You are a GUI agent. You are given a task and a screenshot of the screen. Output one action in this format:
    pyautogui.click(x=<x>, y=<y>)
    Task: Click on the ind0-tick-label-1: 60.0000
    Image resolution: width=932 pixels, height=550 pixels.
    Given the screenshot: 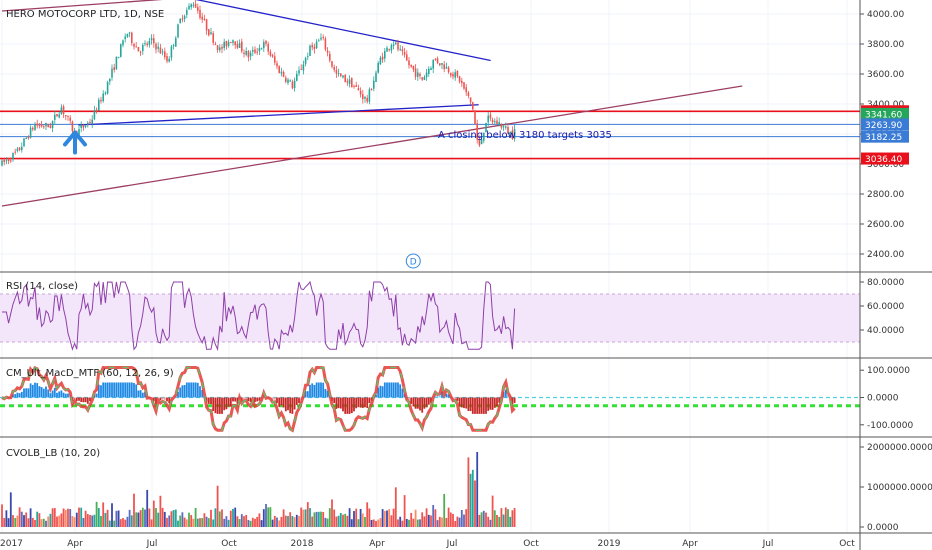 What is the action you would take?
    pyautogui.click(x=885, y=307)
    